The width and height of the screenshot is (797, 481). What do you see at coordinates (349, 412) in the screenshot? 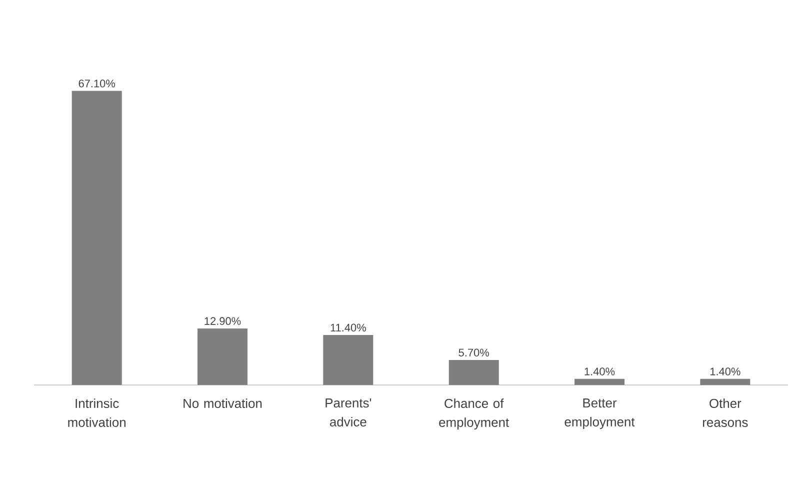
I see `x-tick-label: Parents' advice` at bounding box center [349, 412].